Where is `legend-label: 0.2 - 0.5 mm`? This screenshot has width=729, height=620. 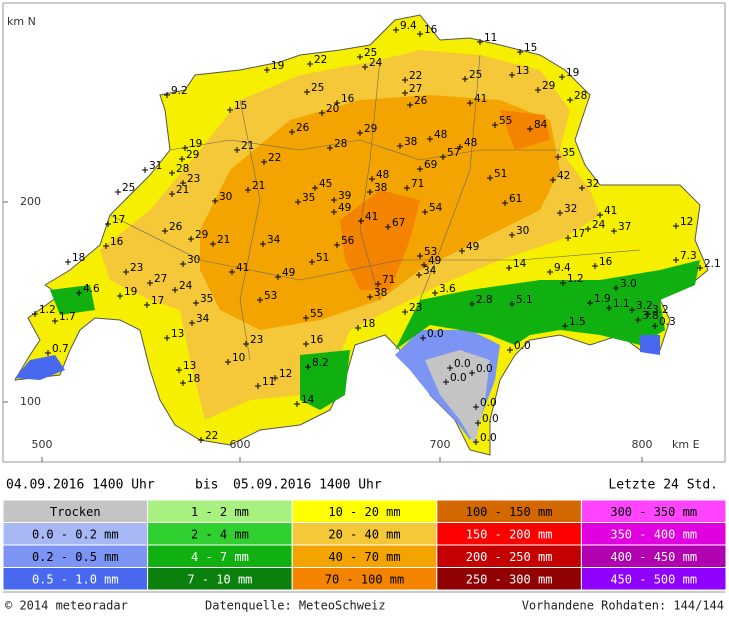 legend-label: 0.2 - 0.5 mm is located at coordinates (75, 557).